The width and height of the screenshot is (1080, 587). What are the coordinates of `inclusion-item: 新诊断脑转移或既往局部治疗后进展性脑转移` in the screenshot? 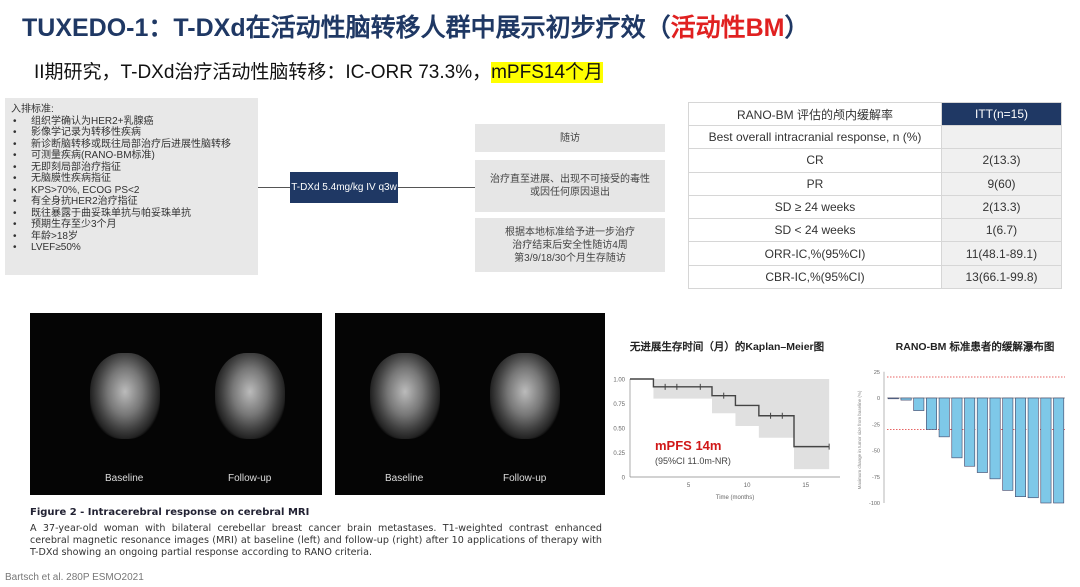 It's located at (131, 145).